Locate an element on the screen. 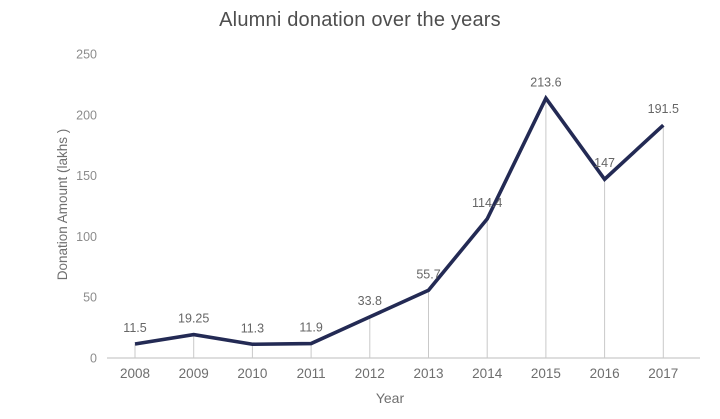  chart-title: Alumni donation over the years is located at coordinates (360, 20).